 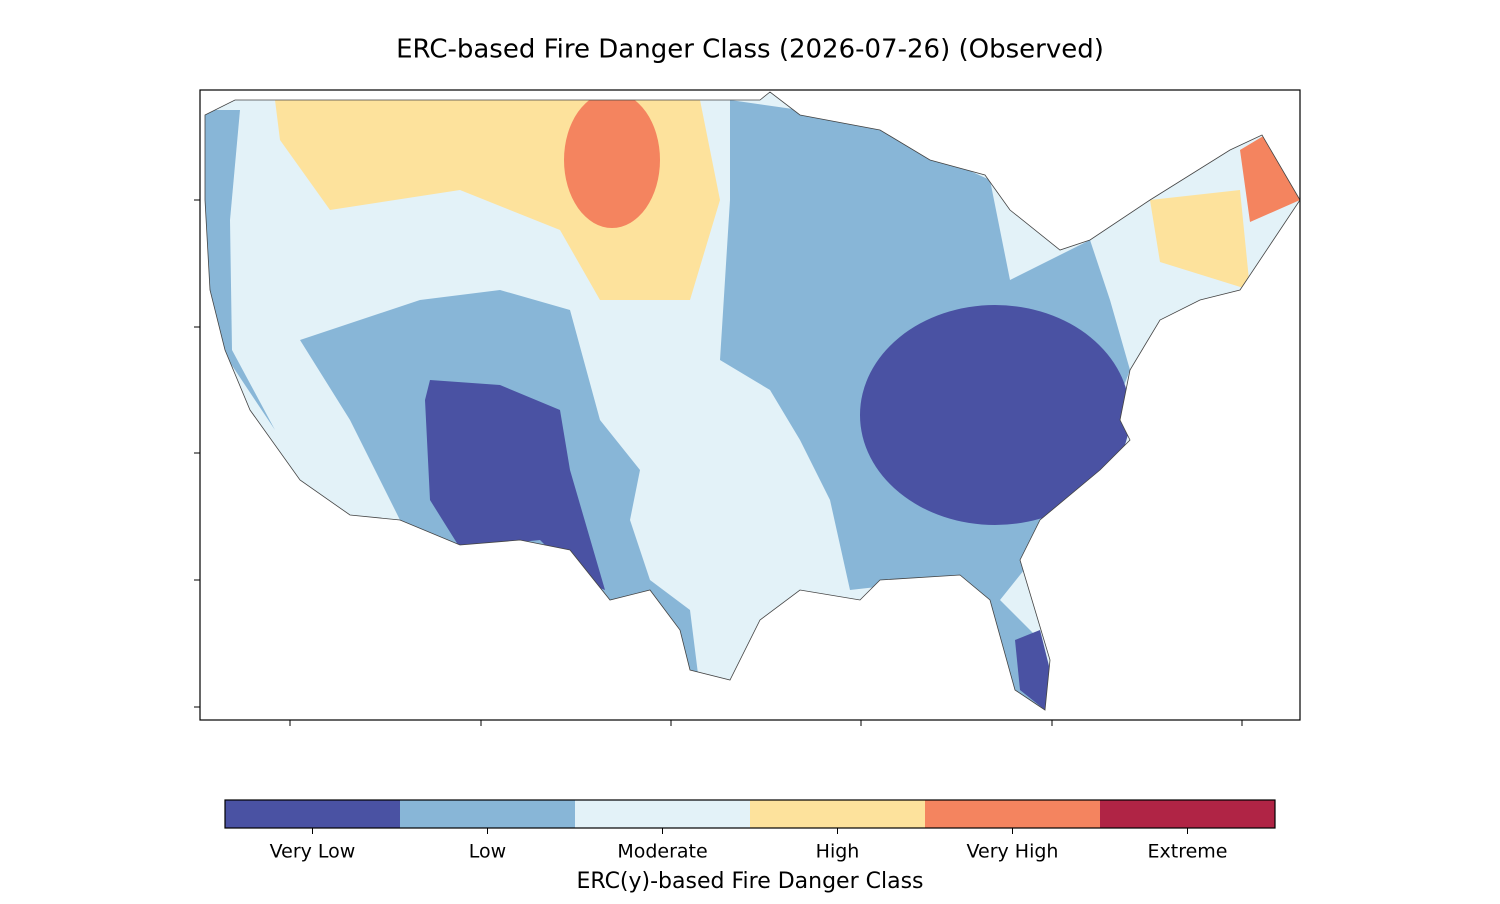 I want to click on colorbar: Very Low Low Moderate High Very High Extreme, so click(x=750, y=831).